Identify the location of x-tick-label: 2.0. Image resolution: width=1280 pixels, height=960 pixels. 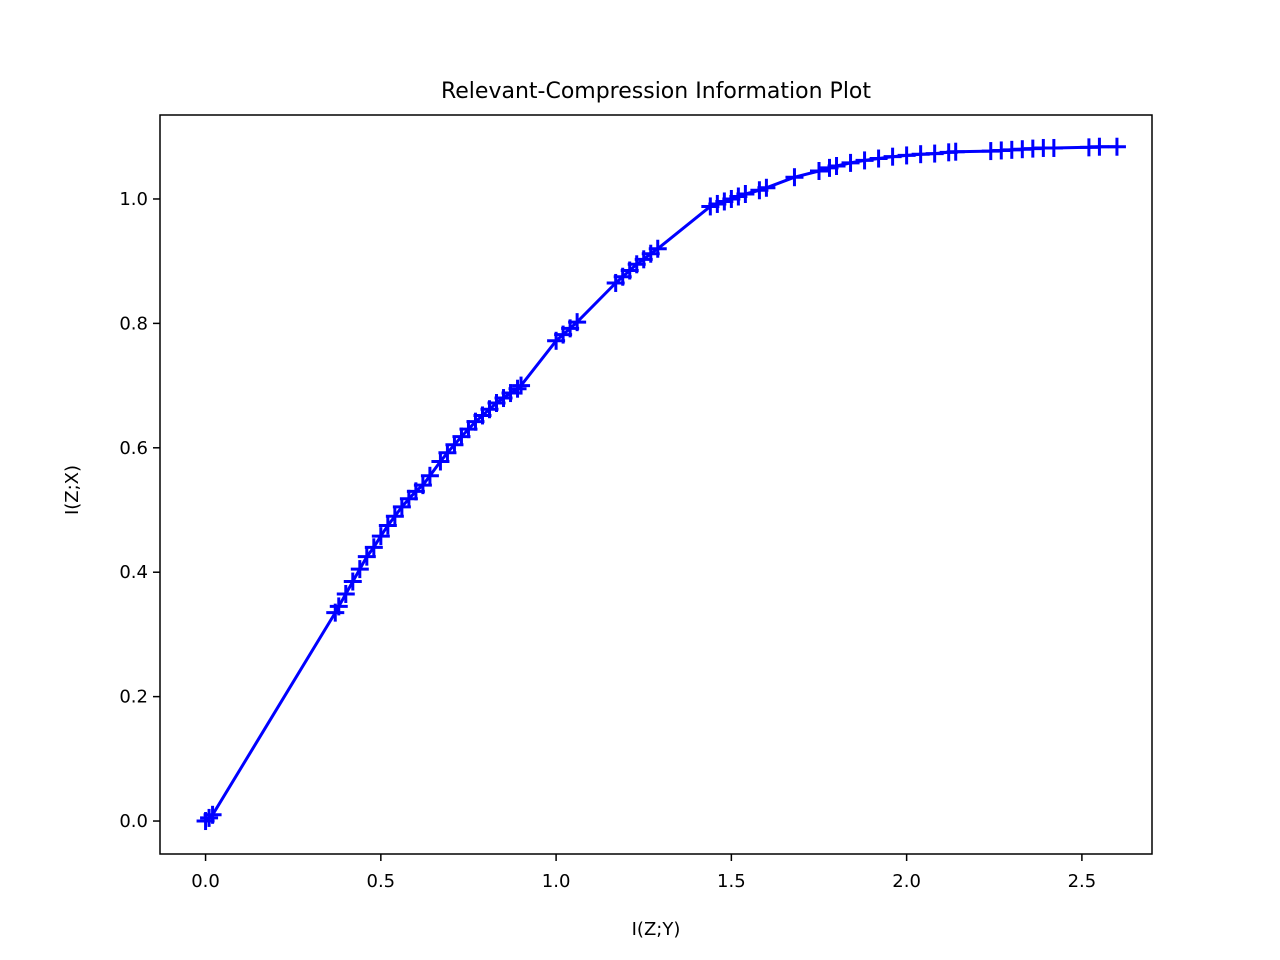
(906, 881).